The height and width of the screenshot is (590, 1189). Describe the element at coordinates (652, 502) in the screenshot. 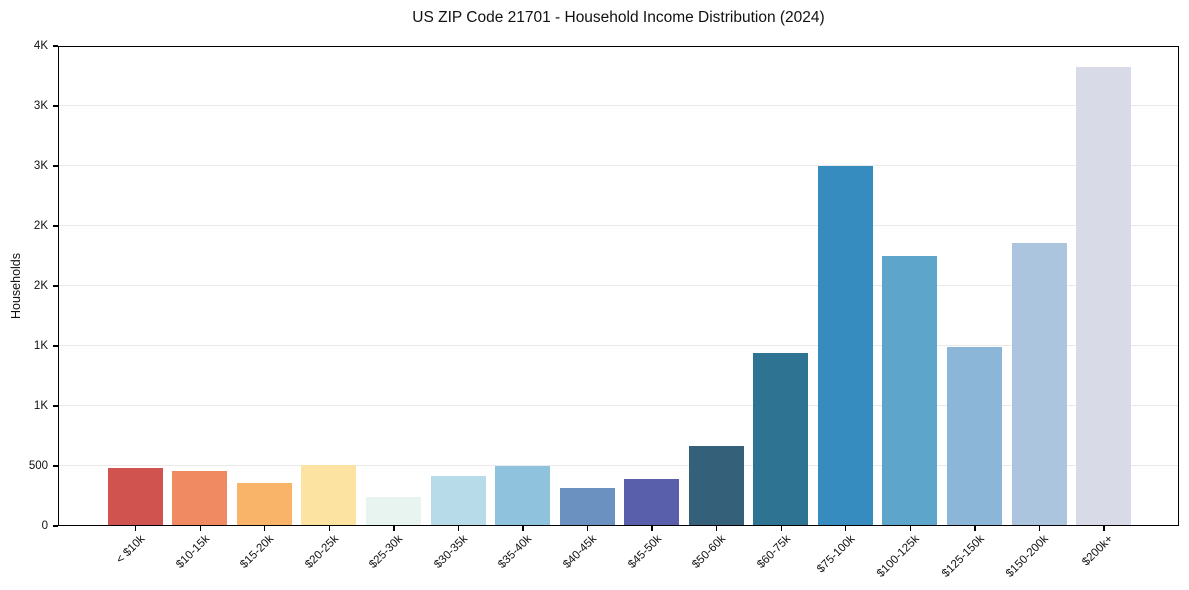

I see `bar-45-50k` at that location.